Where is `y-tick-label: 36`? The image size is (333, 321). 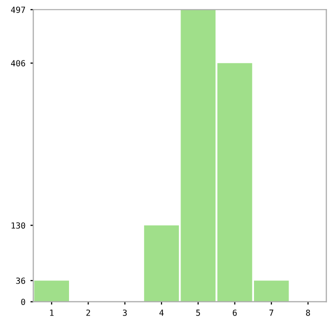
y-tick-label: 36 is located at coordinates (21, 281).